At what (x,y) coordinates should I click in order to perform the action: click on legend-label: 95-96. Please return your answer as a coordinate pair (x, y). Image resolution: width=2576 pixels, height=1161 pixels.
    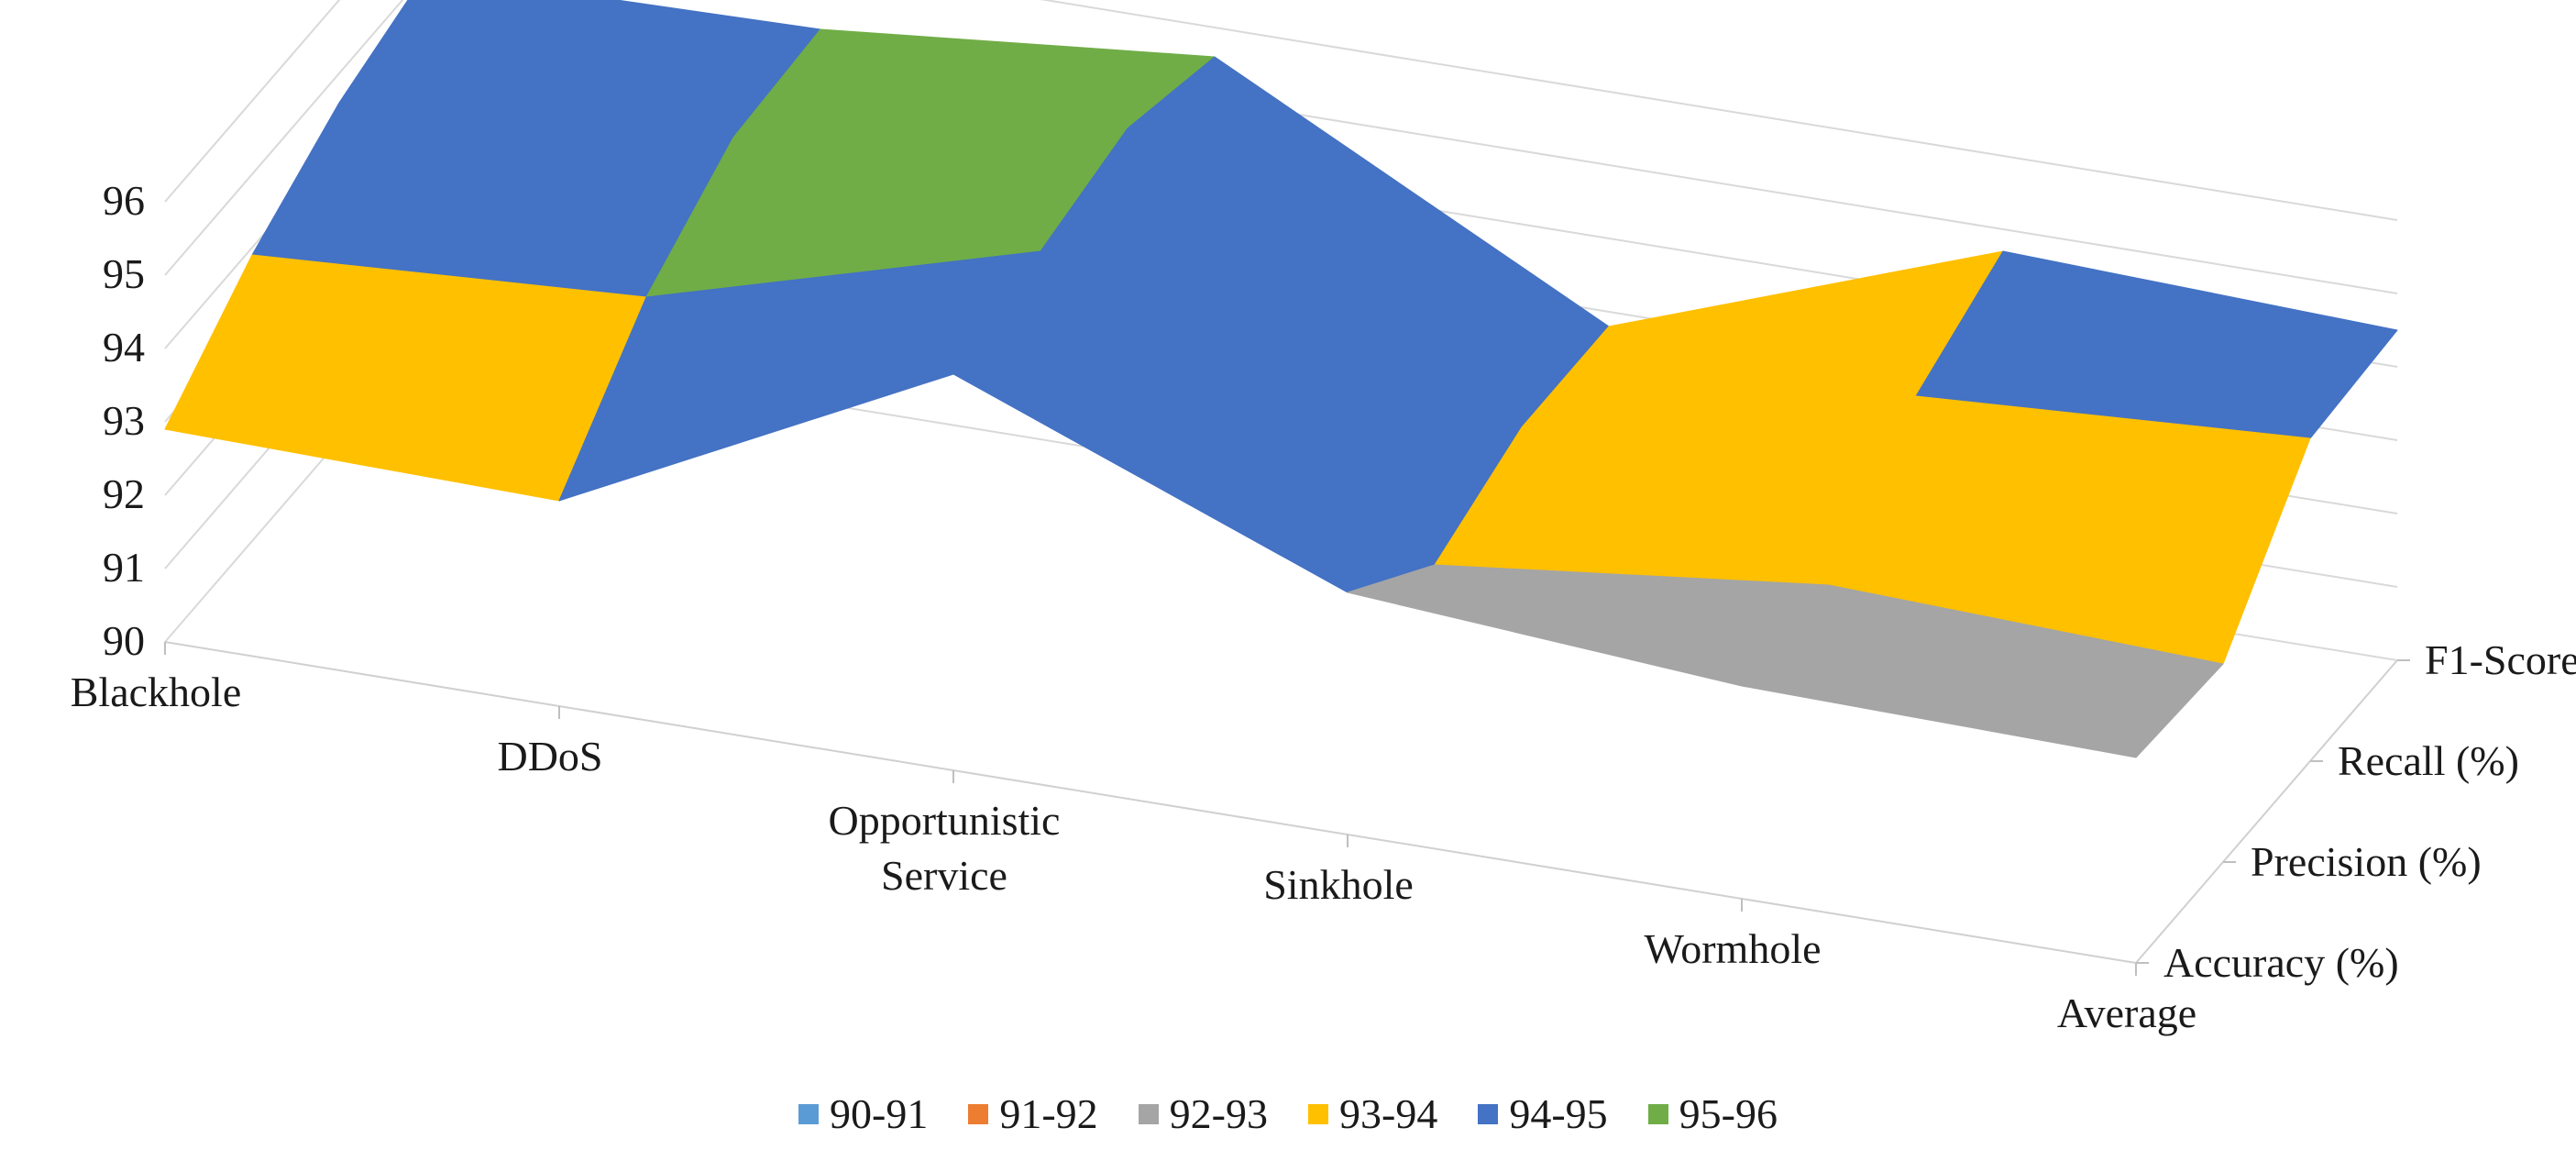
    Looking at the image, I should click on (1728, 1114).